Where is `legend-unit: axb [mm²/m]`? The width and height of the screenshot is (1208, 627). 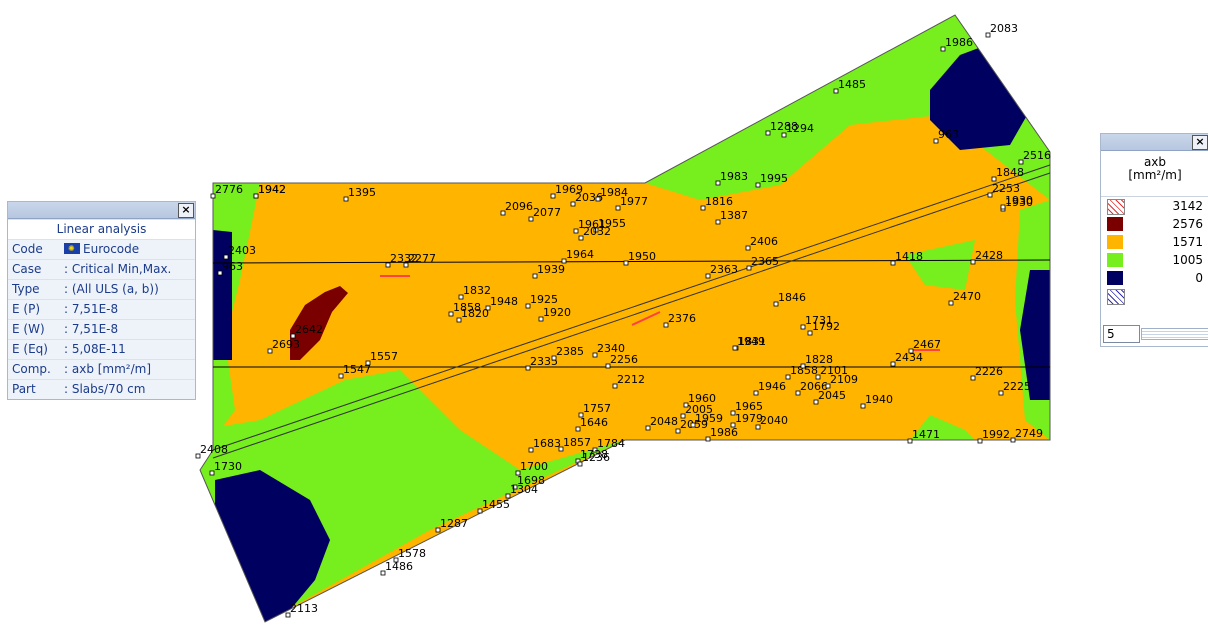 legend-unit: axb [mm²/m] is located at coordinates (1154, 174).